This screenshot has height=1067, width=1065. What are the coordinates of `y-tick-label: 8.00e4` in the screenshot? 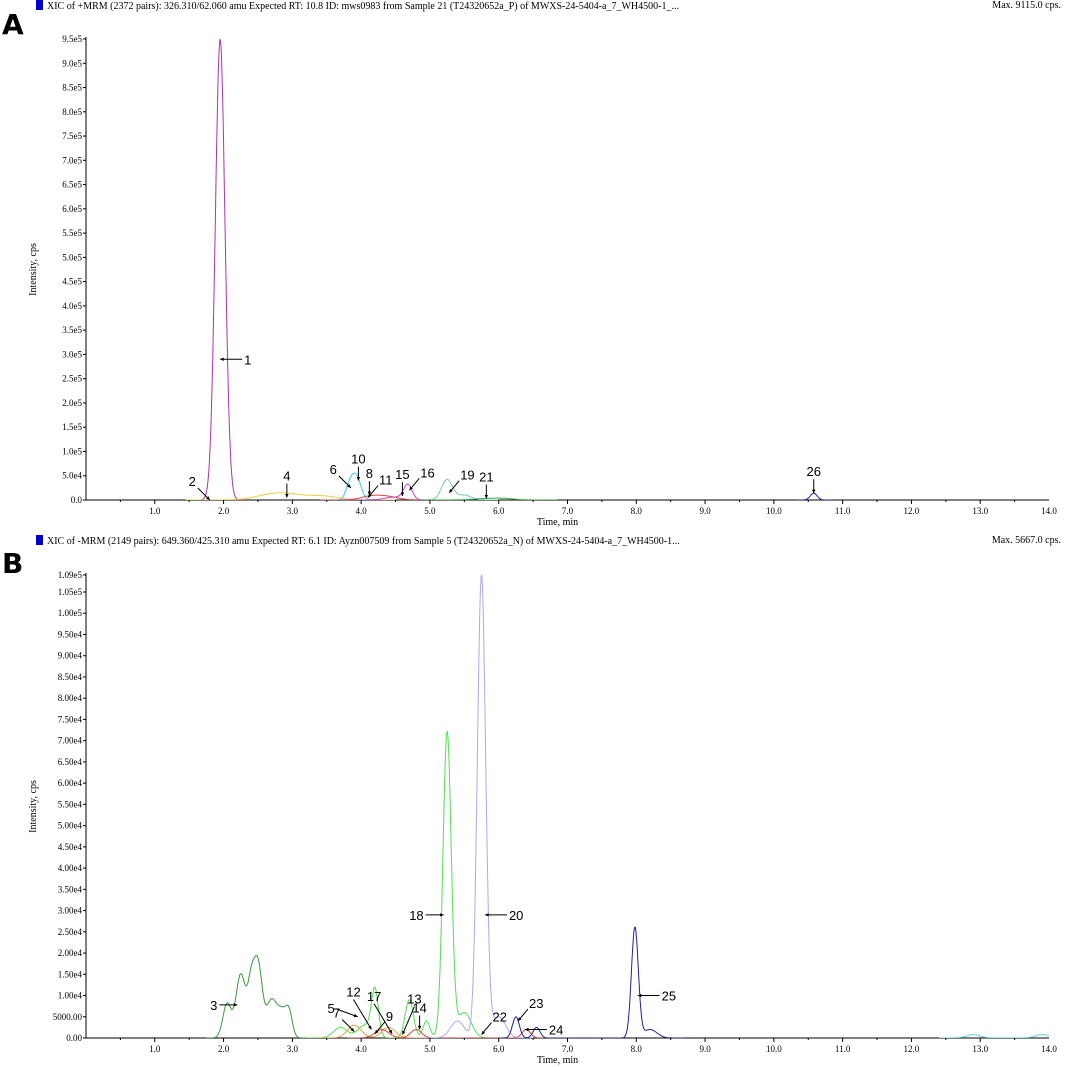 It's located at (70, 698).